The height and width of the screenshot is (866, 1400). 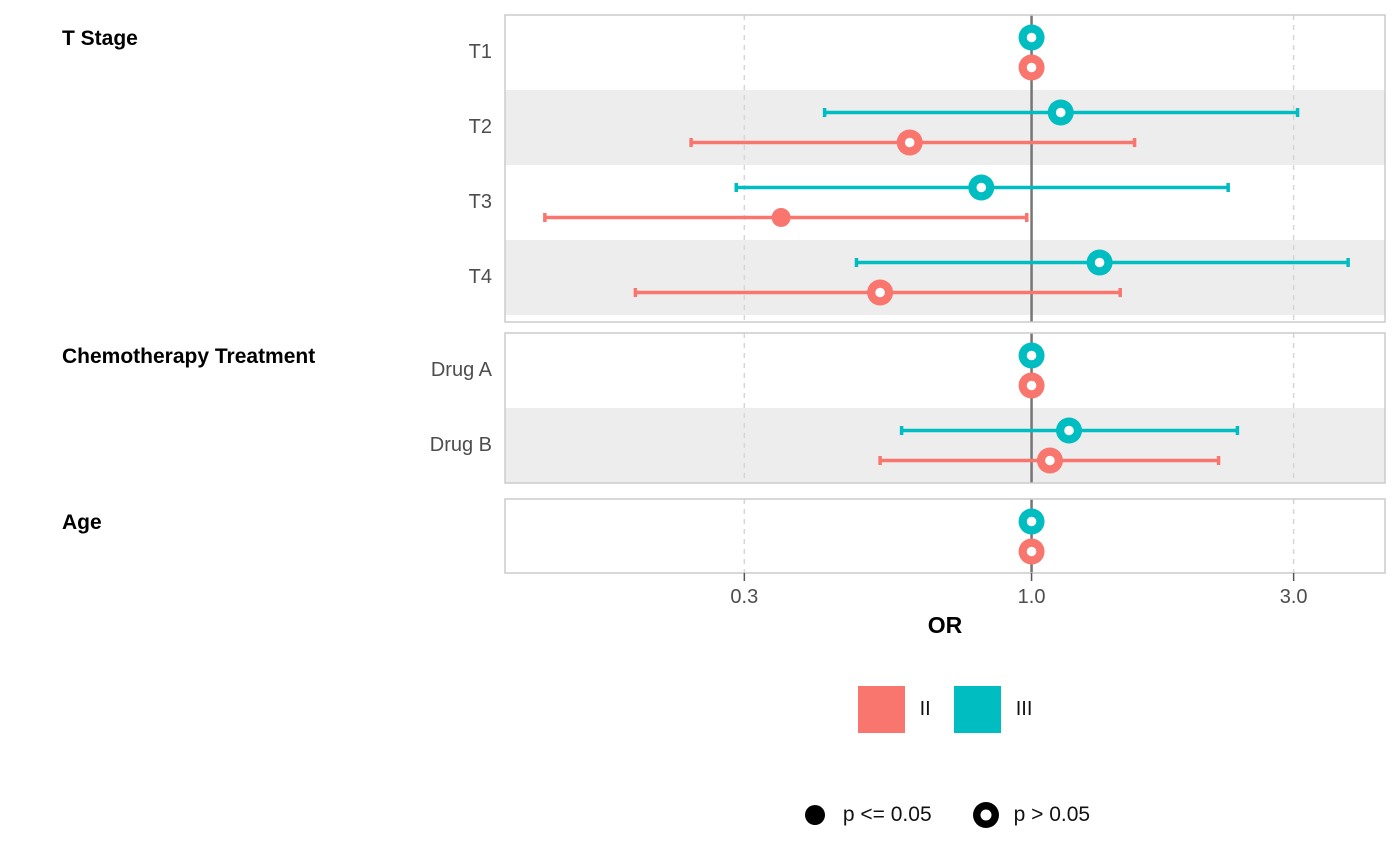 What do you see at coordinates (887, 814) in the screenshot?
I see `pvalue-label-significant: p <= 0.05` at bounding box center [887, 814].